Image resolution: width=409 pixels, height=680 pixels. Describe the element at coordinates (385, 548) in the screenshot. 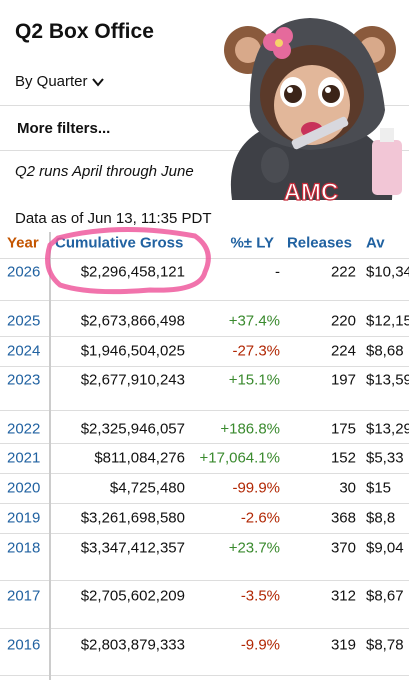

I see `average: $9,04` at that location.